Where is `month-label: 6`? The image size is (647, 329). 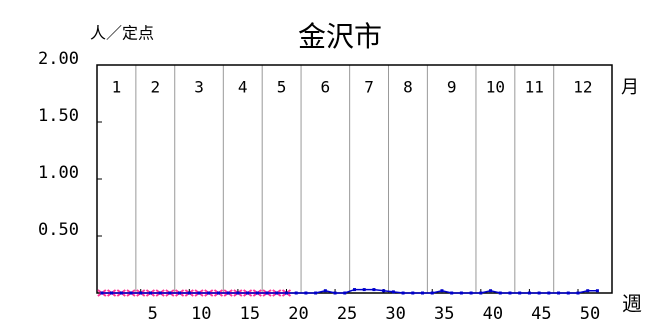 month-label: 6 is located at coordinates (326, 87).